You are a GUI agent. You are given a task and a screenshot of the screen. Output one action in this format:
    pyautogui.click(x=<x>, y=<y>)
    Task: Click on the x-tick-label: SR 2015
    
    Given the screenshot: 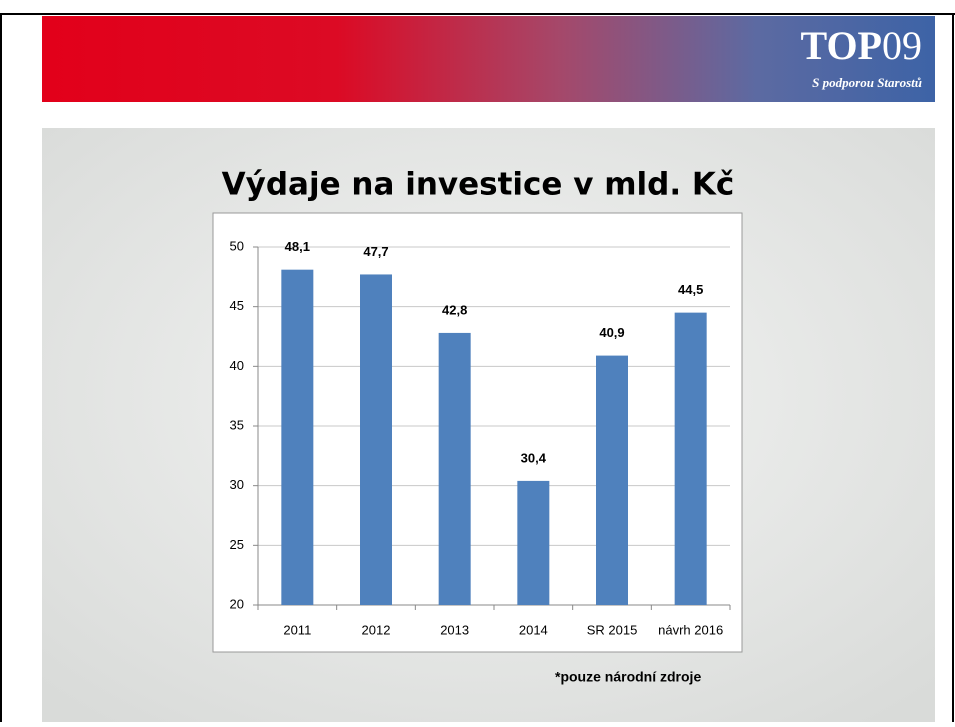 What is the action you would take?
    pyautogui.click(x=612, y=629)
    